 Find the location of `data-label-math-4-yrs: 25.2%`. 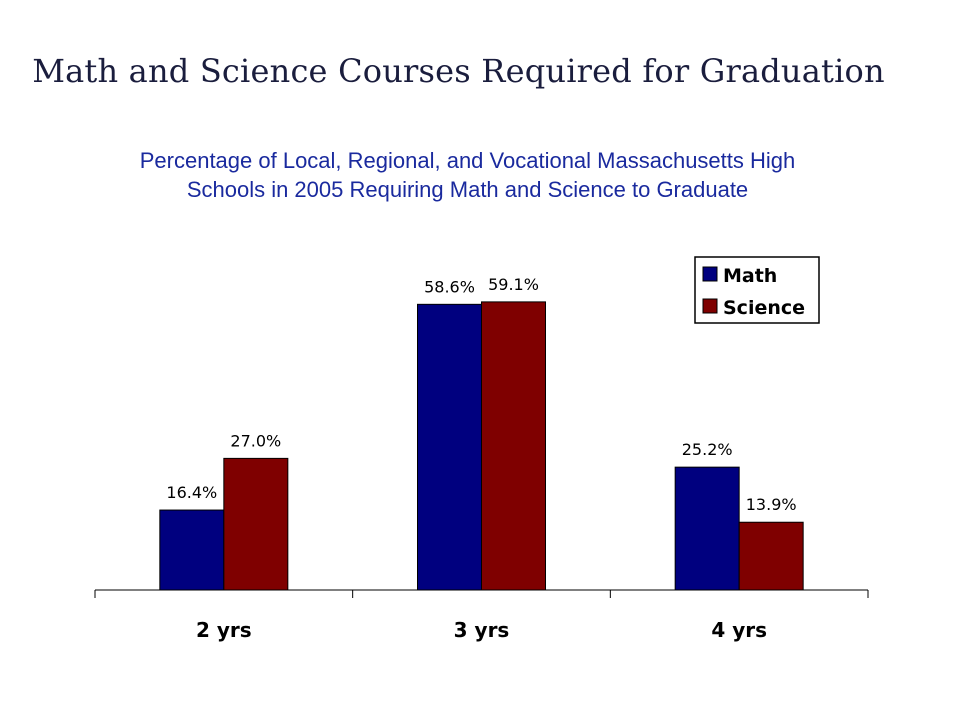

data-label-math-4-yrs: 25.2% is located at coordinates (707, 449).